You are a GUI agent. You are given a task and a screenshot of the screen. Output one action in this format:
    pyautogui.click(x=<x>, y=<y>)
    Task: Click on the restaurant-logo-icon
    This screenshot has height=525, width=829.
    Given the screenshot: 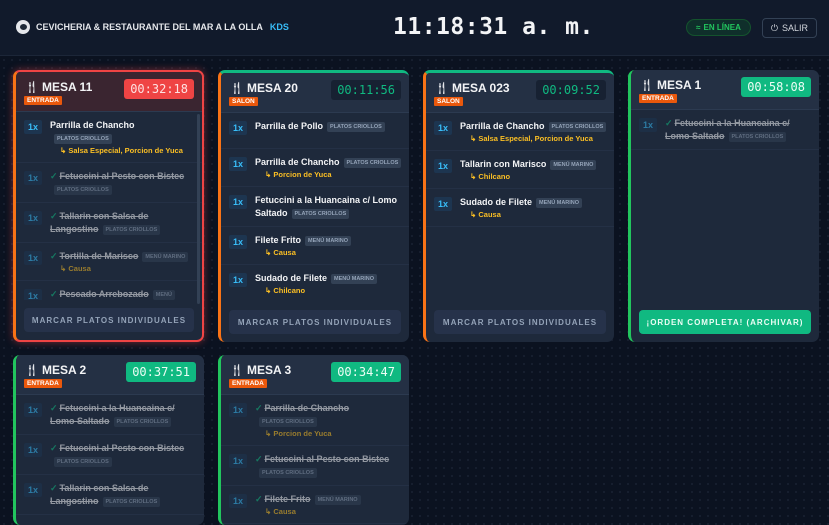 What is the action you would take?
    pyautogui.click(x=23, y=27)
    